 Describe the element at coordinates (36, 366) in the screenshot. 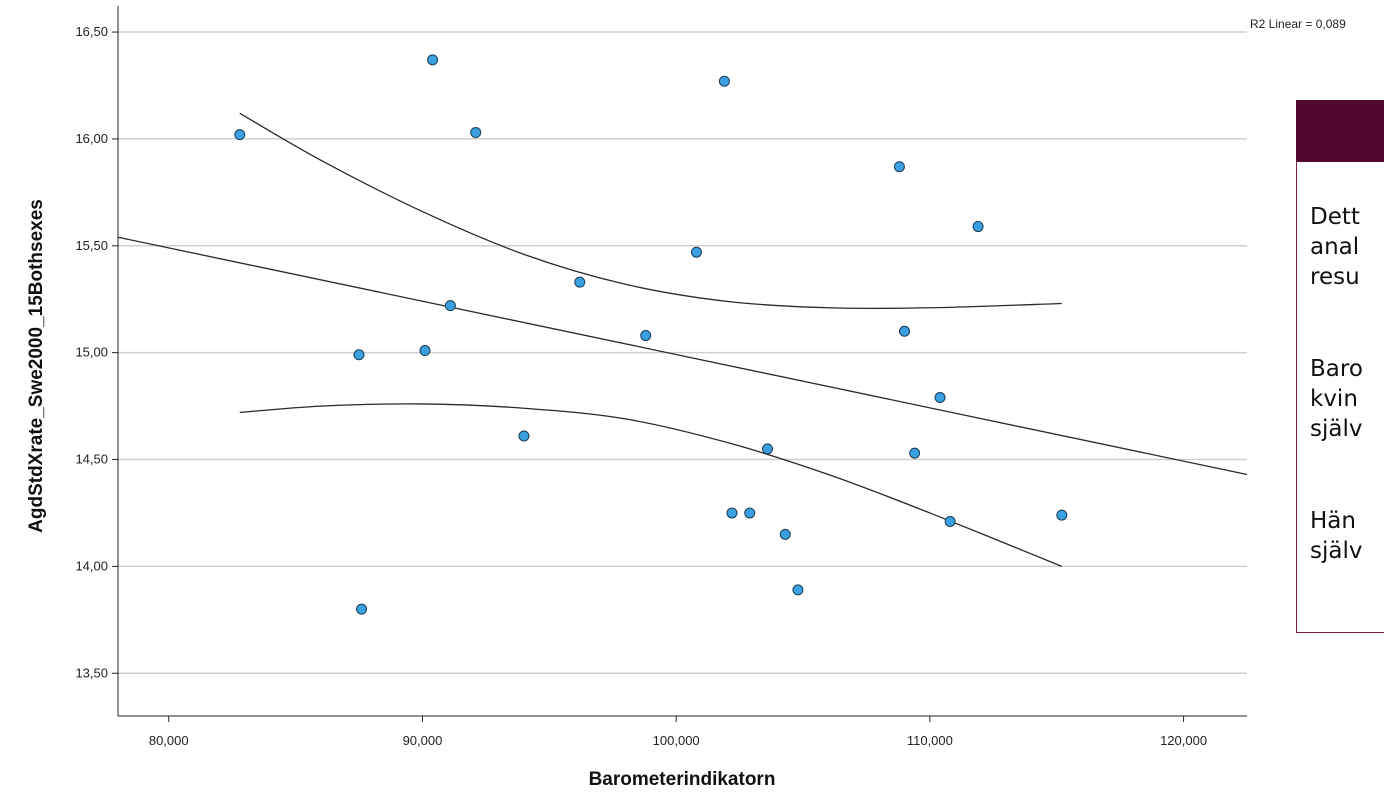

I see `y-axis-title: AgdStdXrate_Swe2000_15Bothsexes` at that location.